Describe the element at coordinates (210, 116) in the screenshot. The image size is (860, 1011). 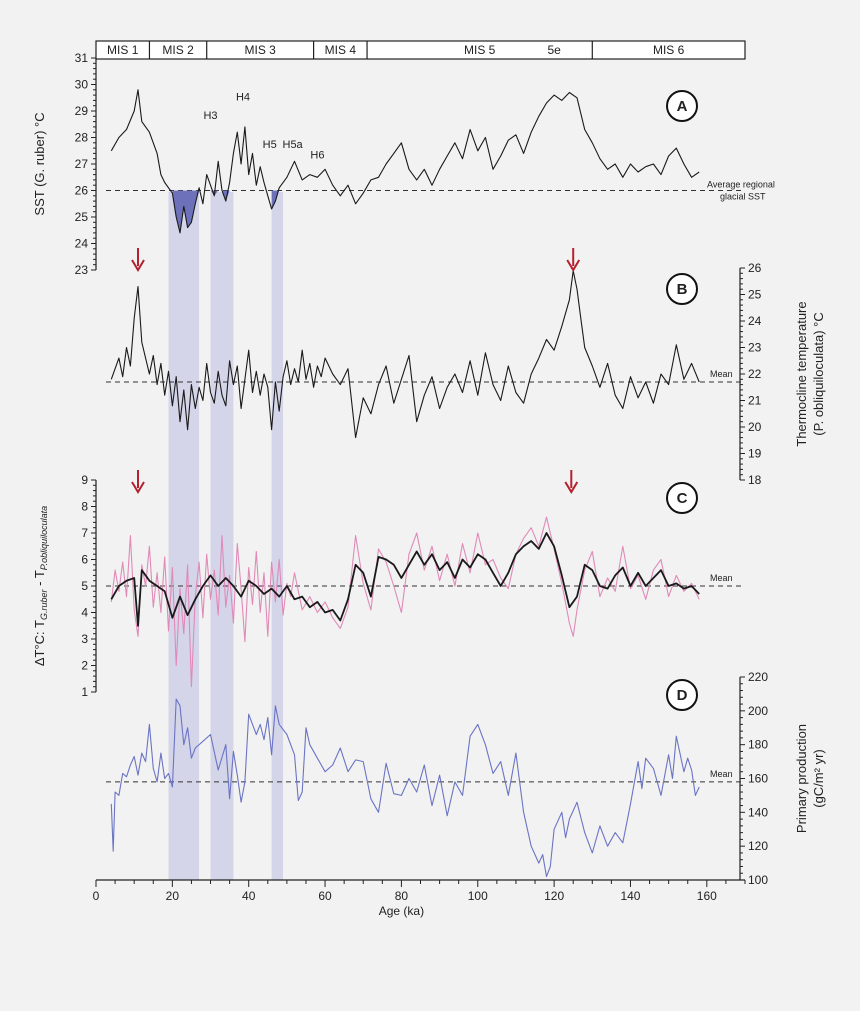
I see `heinrich-event-label: H3` at that location.